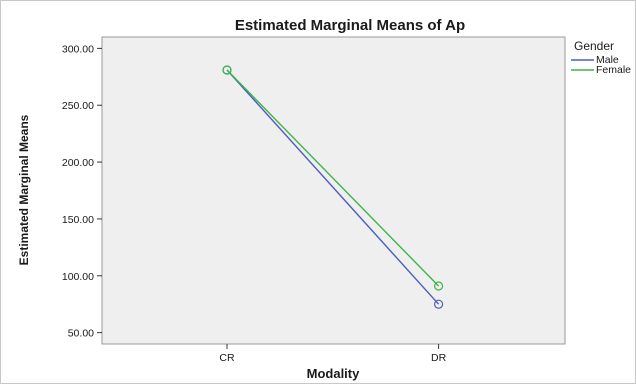 The width and height of the screenshot is (636, 384). Describe the element at coordinates (333, 373) in the screenshot. I see `x-axis-label: Modality` at that location.